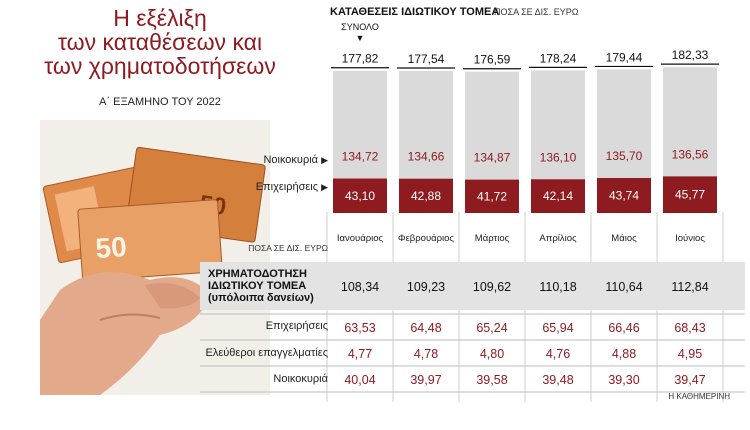 The height and width of the screenshot is (430, 750). I want to click on loans-row-value: 40,04, so click(359, 380).